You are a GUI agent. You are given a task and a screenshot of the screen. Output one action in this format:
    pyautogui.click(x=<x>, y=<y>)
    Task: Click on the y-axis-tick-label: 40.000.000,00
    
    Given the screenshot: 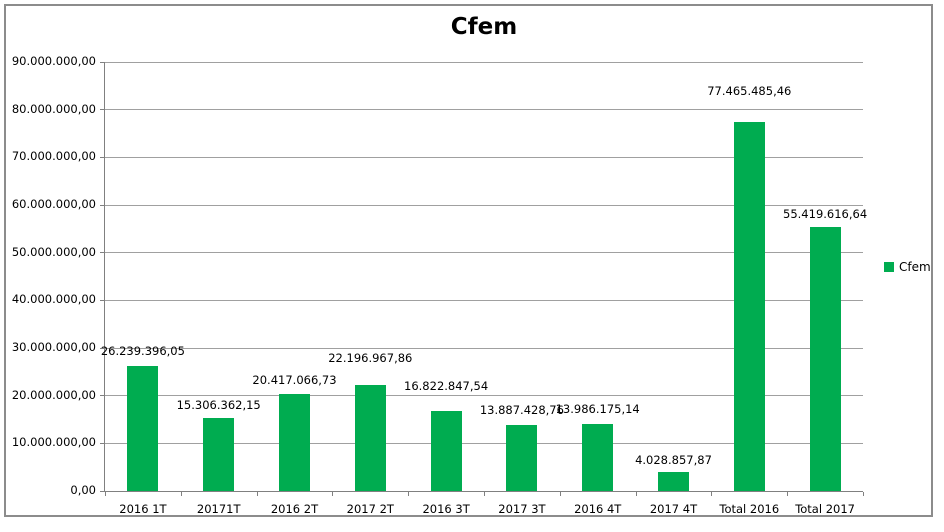 What is the action you would take?
    pyautogui.click(x=53, y=299)
    